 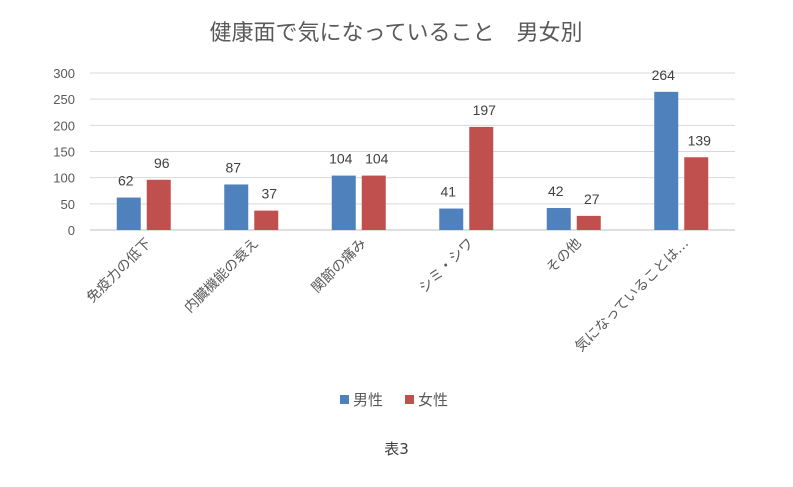 I want to click on data-label: 197, so click(x=485, y=110).